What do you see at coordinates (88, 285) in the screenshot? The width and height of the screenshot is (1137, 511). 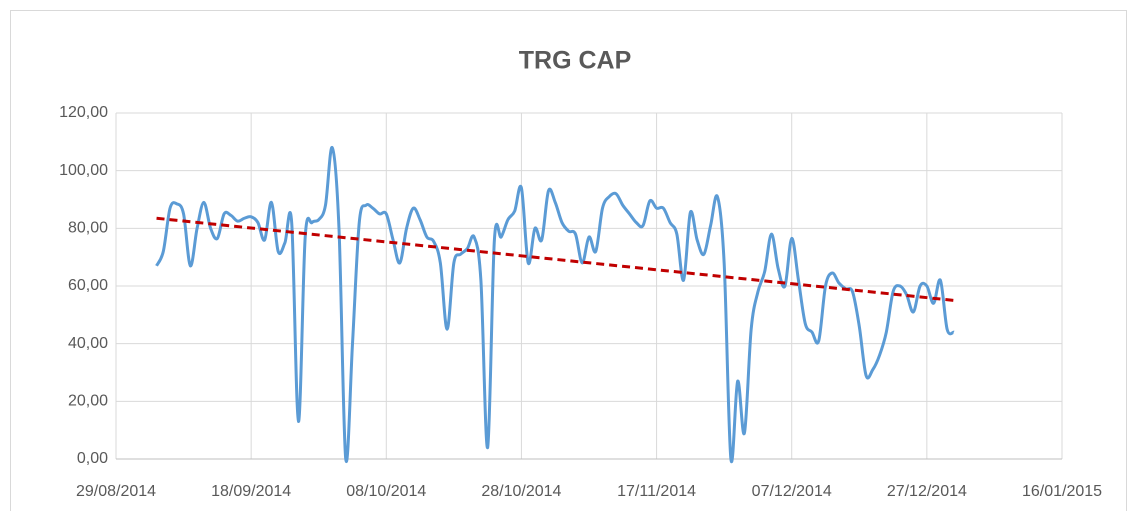 I see `y-tick-label: 60,00` at bounding box center [88, 285].